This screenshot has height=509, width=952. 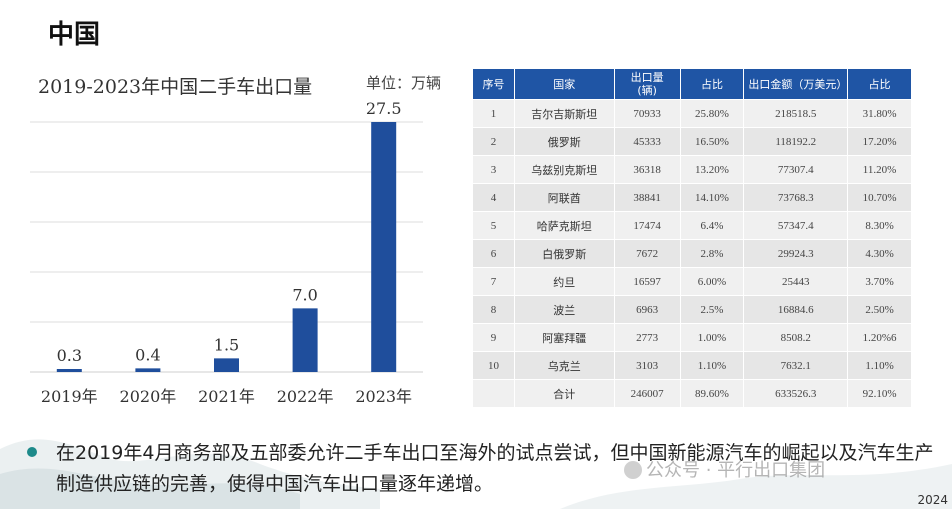 What do you see at coordinates (796, 113) in the screenshot?
I see `cell-amount: 218518.5` at bounding box center [796, 113].